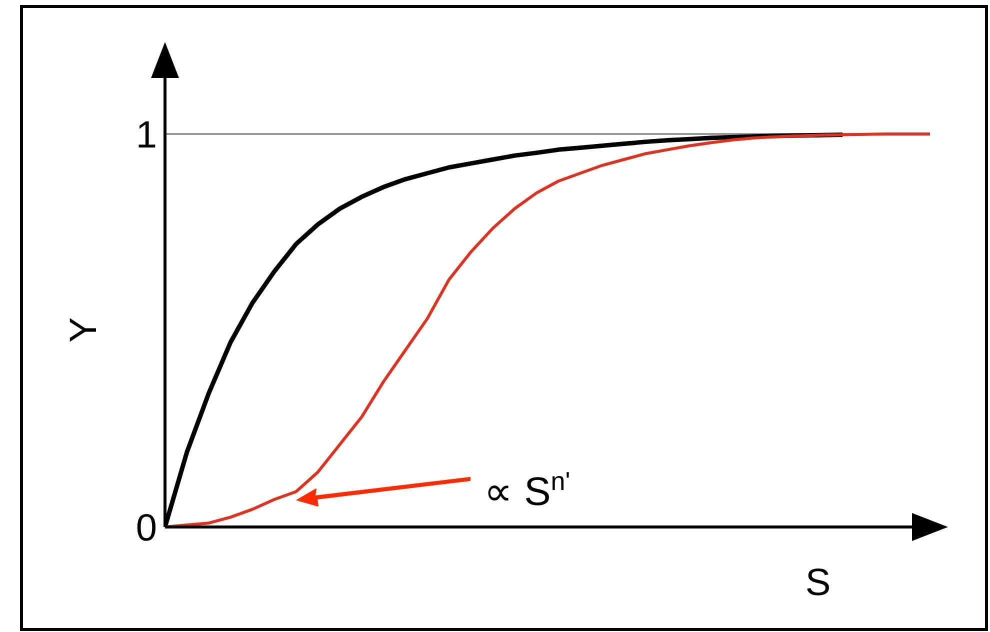 The height and width of the screenshot is (632, 990). I want to click on y-tick-label: 0, so click(146, 528).